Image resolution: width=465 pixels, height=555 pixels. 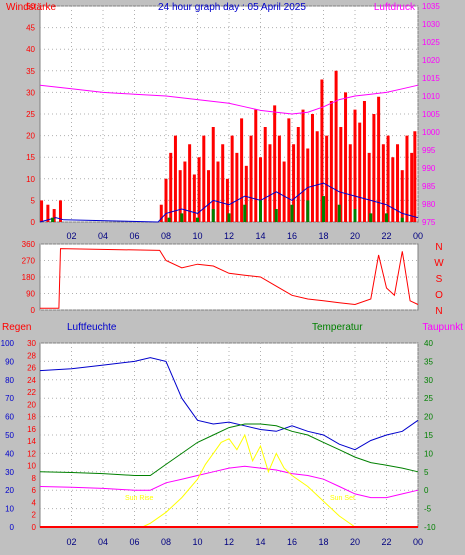 I want to click on panel1-x-tick: 08, so click(x=166, y=236).